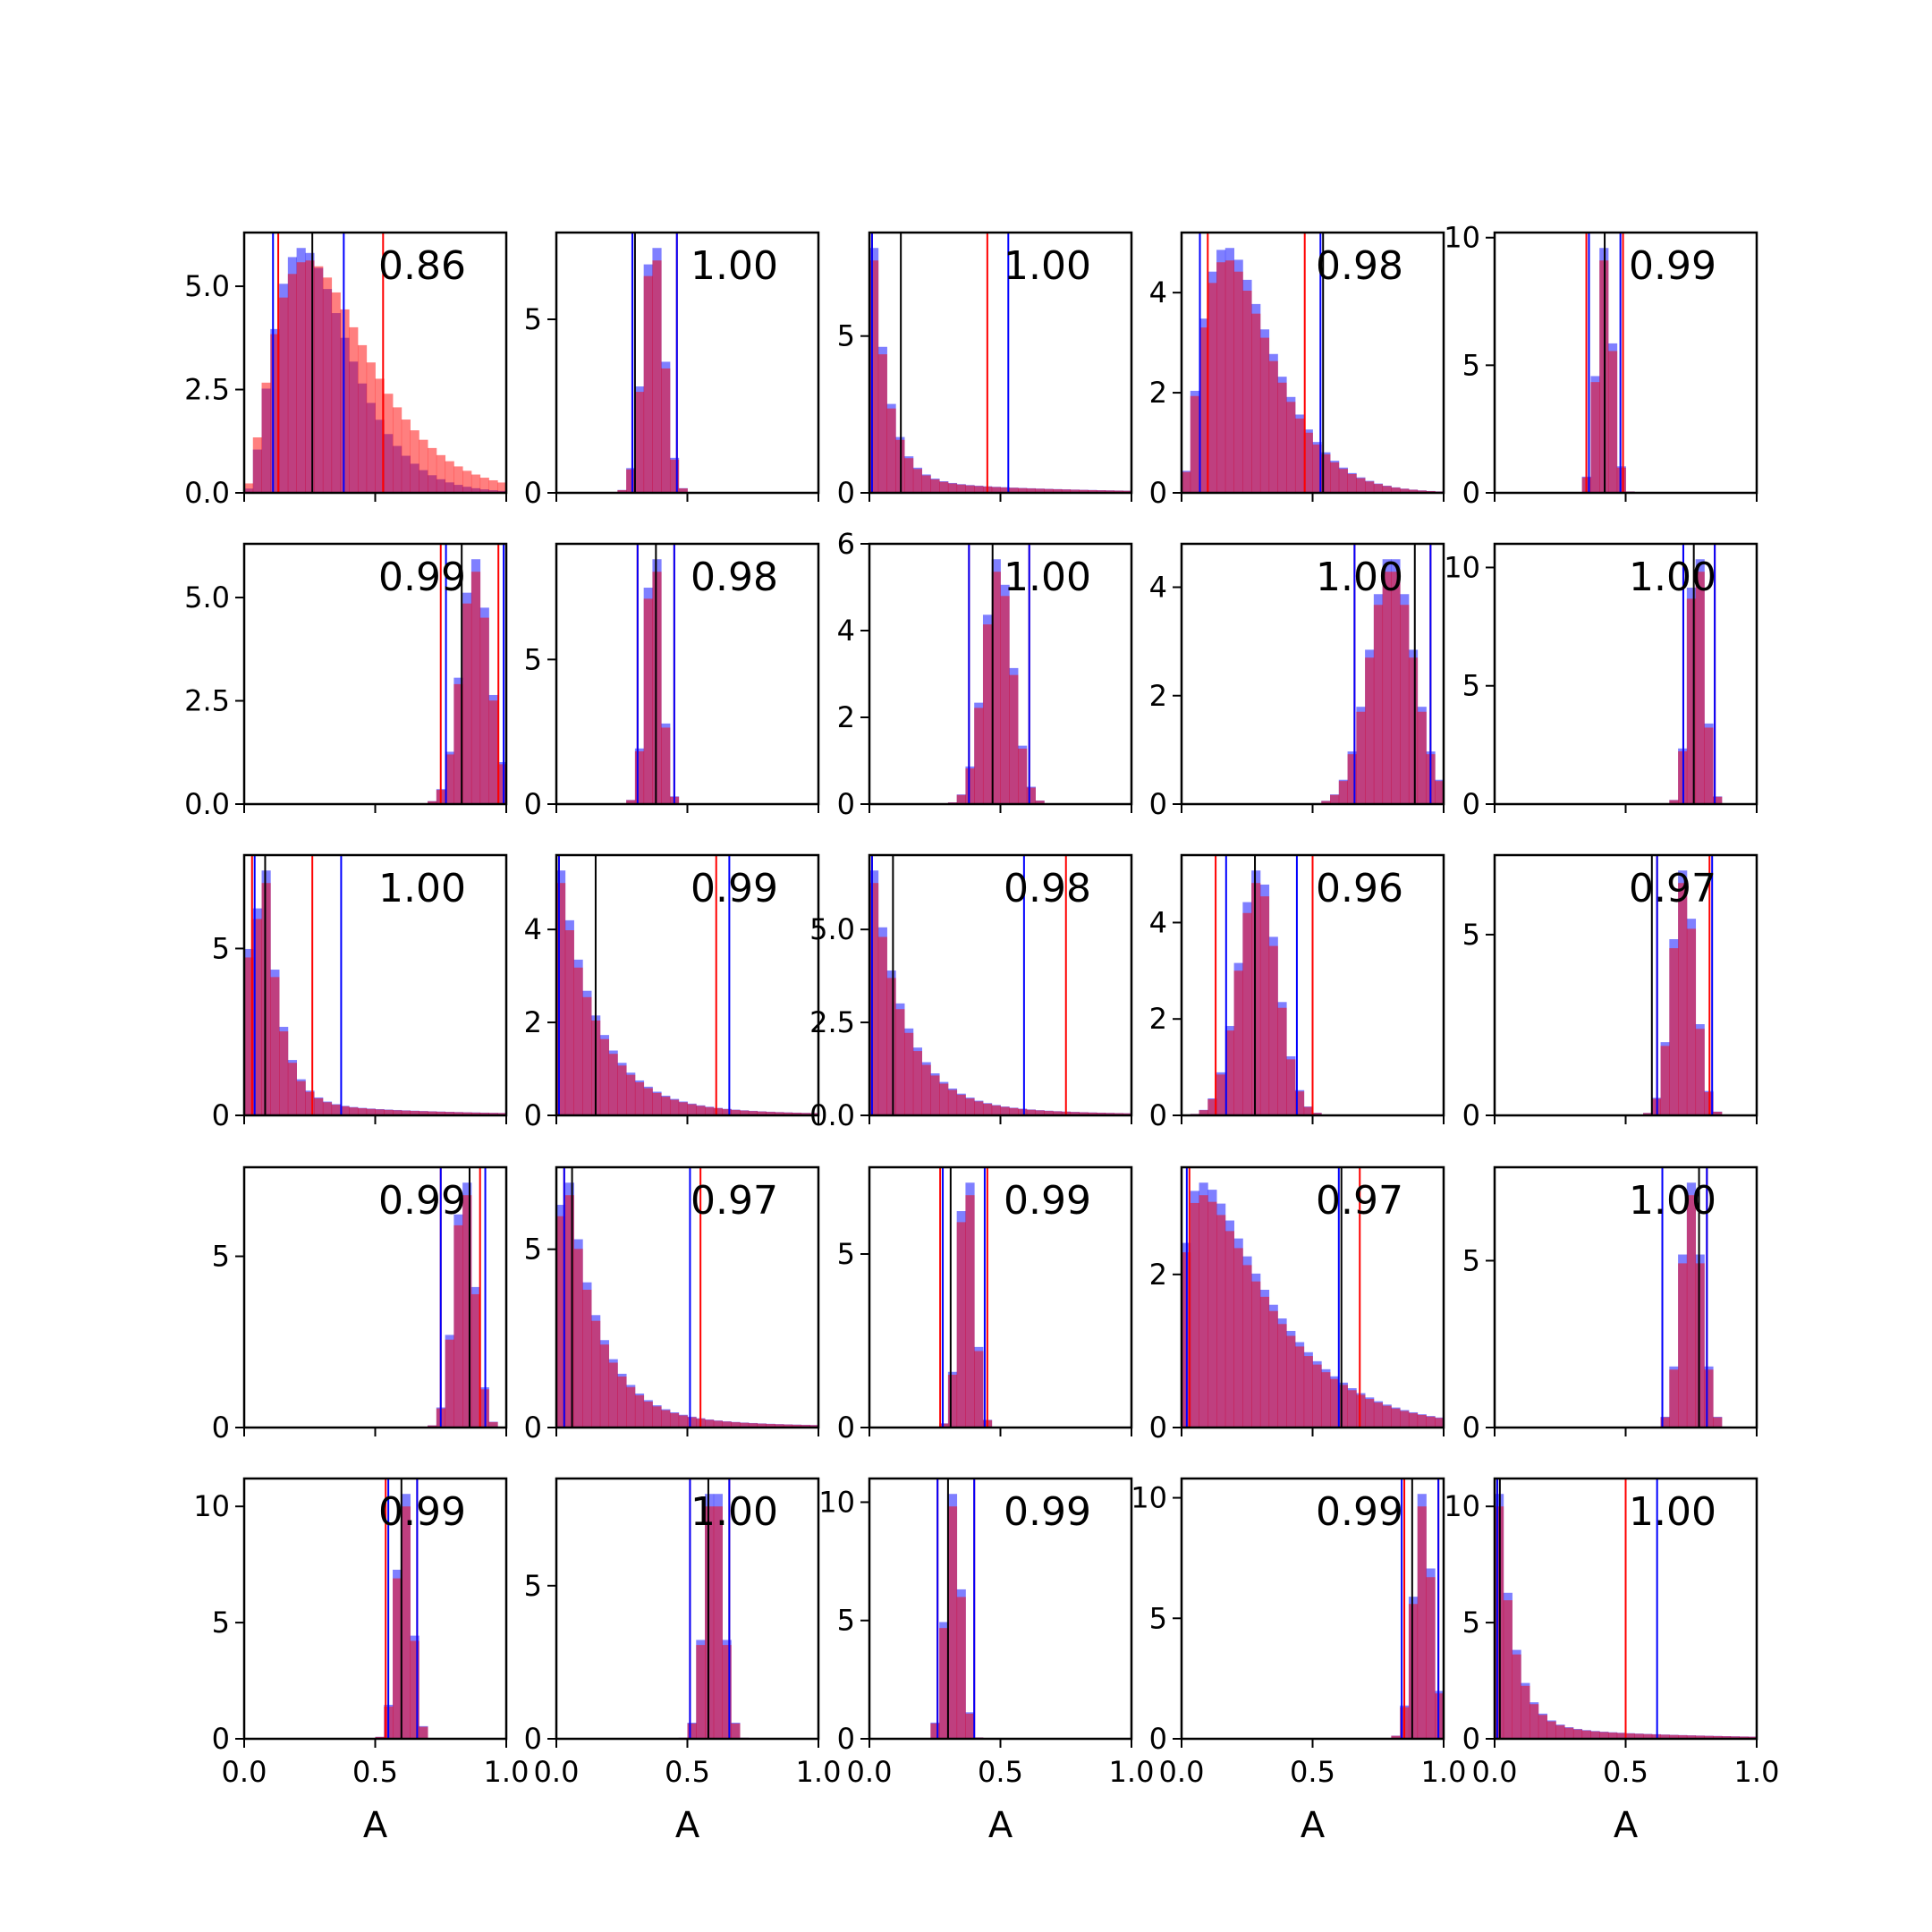 The height and width of the screenshot is (1932, 1932). Describe the element at coordinates (1158, 922) in the screenshot. I see `y-tick-label: 4` at that location.